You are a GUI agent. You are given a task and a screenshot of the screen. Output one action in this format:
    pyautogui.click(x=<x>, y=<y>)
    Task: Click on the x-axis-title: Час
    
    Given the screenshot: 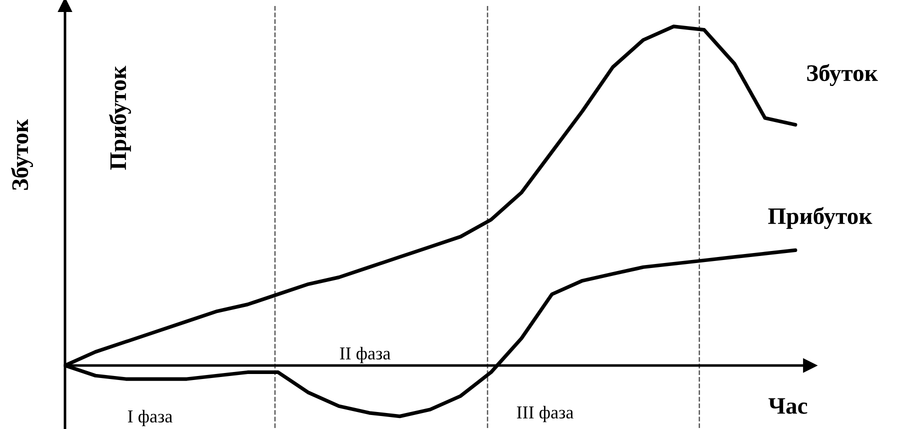 What is the action you would take?
    pyautogui.click(x=788, y=406)
    